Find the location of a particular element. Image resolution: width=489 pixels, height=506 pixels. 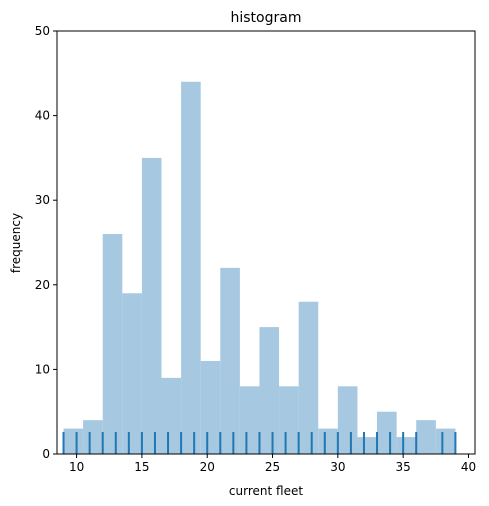

y-tick-label: 50 is located at coordinates (42, 31).